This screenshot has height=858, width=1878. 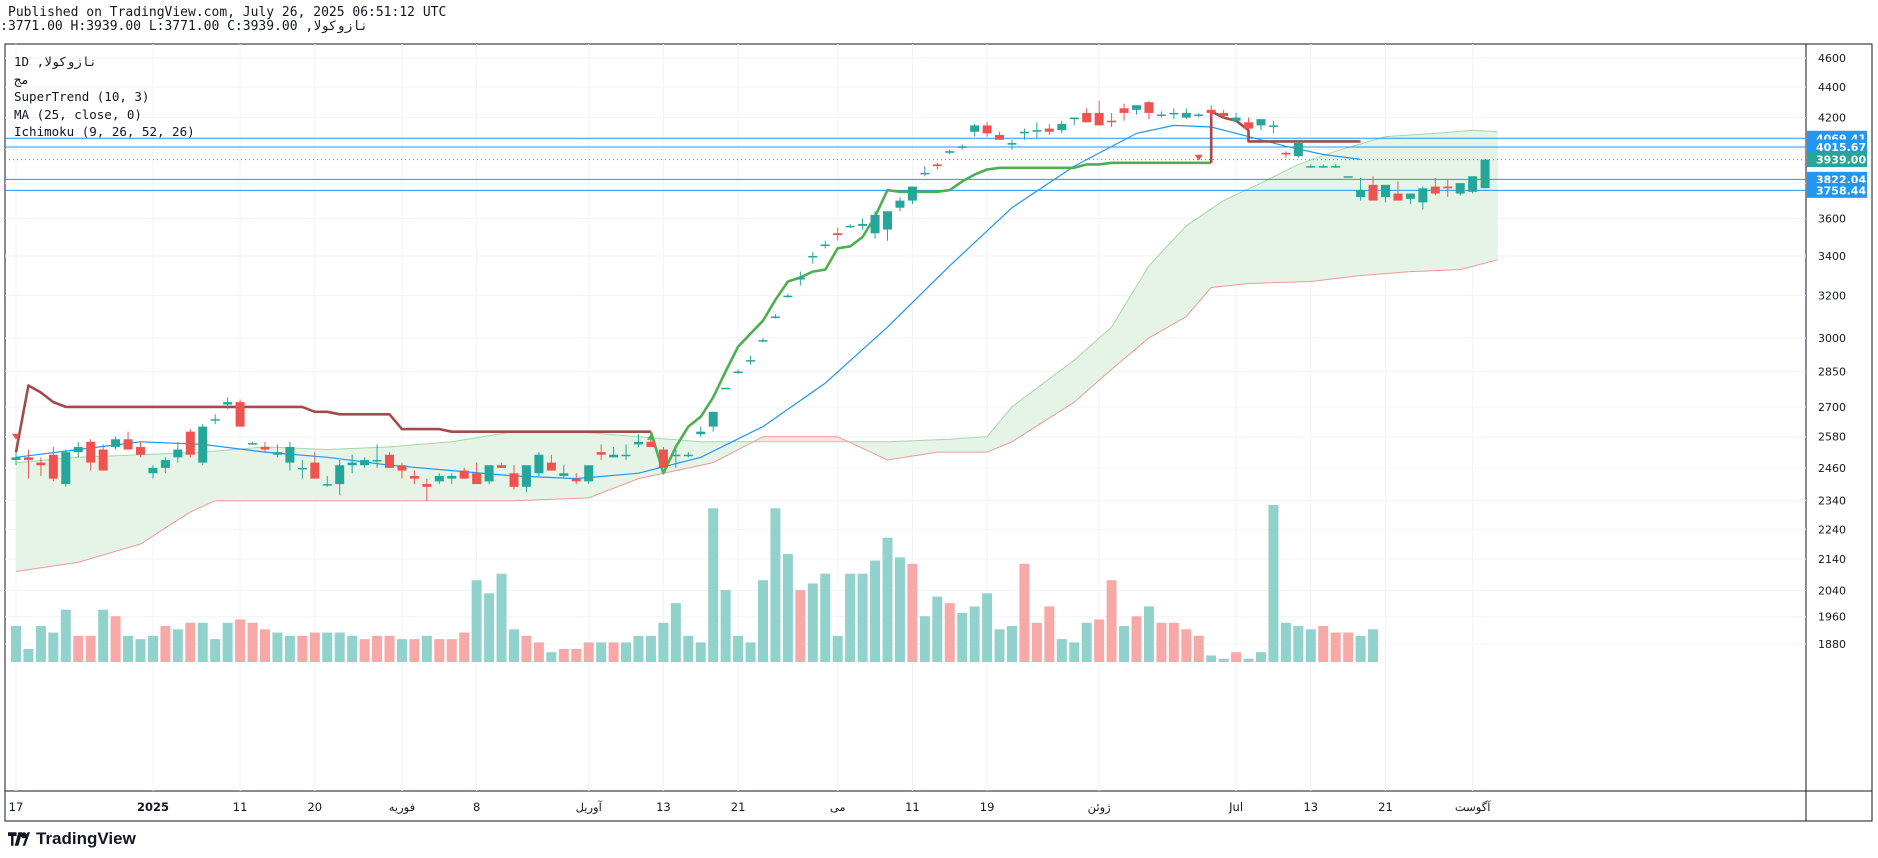 I want to click on ichimoku-legend: Ichimoku (9, 26, 52, 26), so click(x=104, y=131).